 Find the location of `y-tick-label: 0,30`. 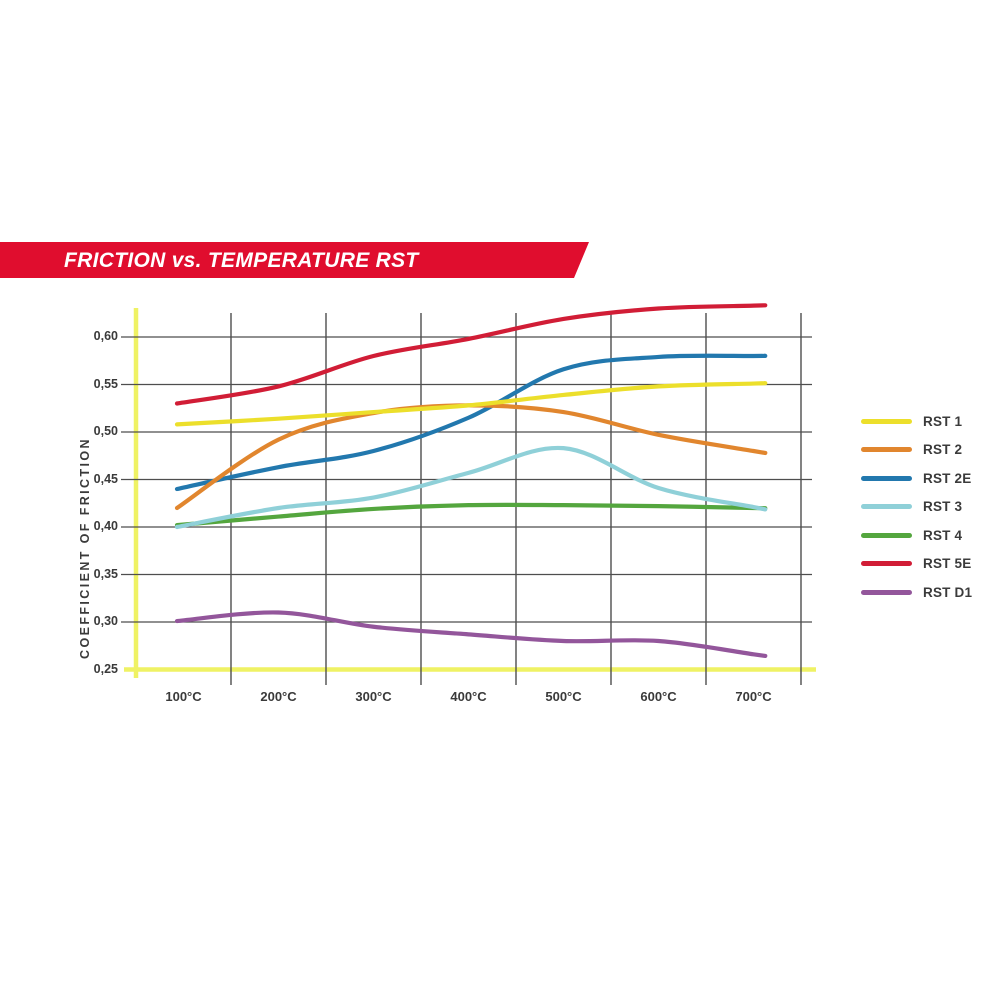

y-tick-label: 0,30 is located at coordinates (105, 621).